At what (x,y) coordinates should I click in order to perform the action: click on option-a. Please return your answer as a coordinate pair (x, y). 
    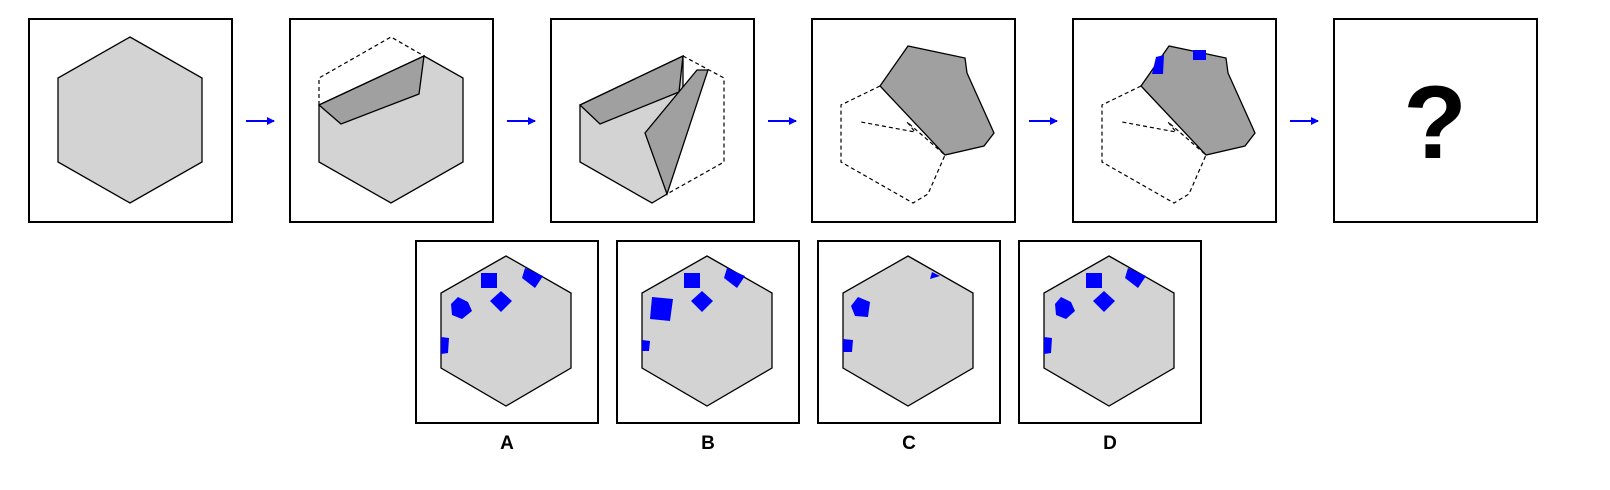
    Looking at the image, I should click on (507, 332).